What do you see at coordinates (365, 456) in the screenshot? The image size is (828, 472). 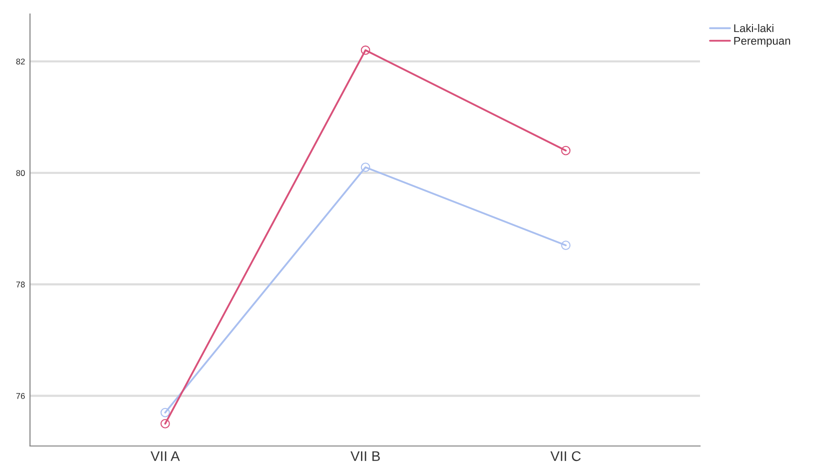 I see `x-tick-label: VII B` at bounding box center [365, 456].